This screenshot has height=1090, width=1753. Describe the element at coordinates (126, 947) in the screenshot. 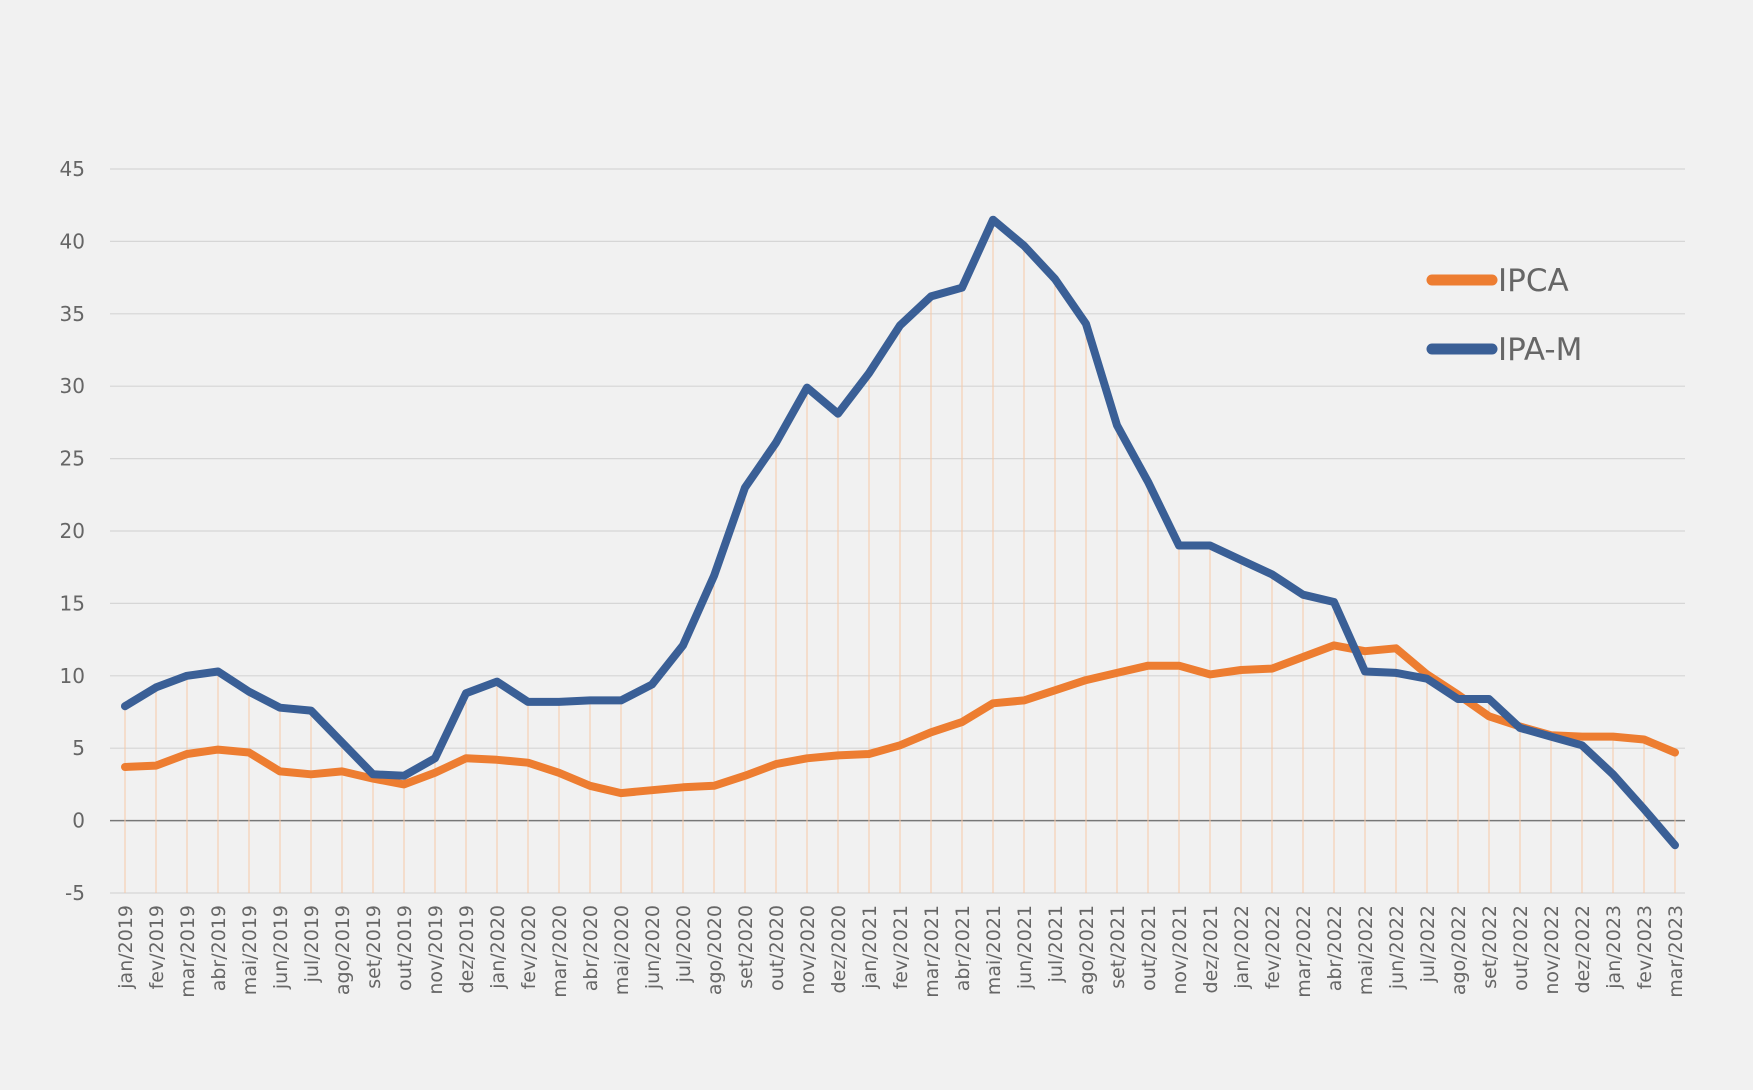

I see `x-tick-label: jan/2019` at that location.